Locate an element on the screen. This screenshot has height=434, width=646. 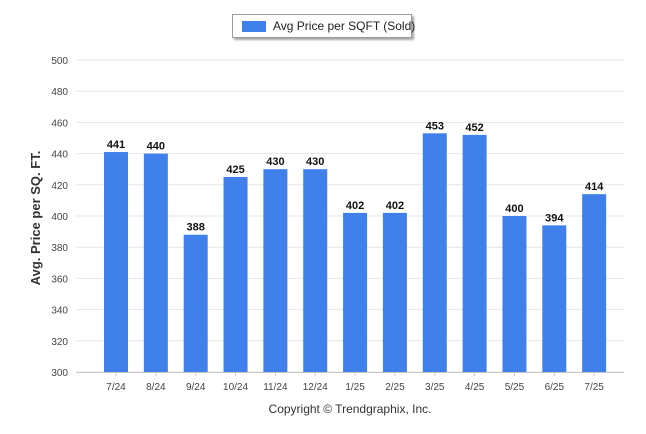
x-tick-label: 7/24 is located at coordinates (116, 387).